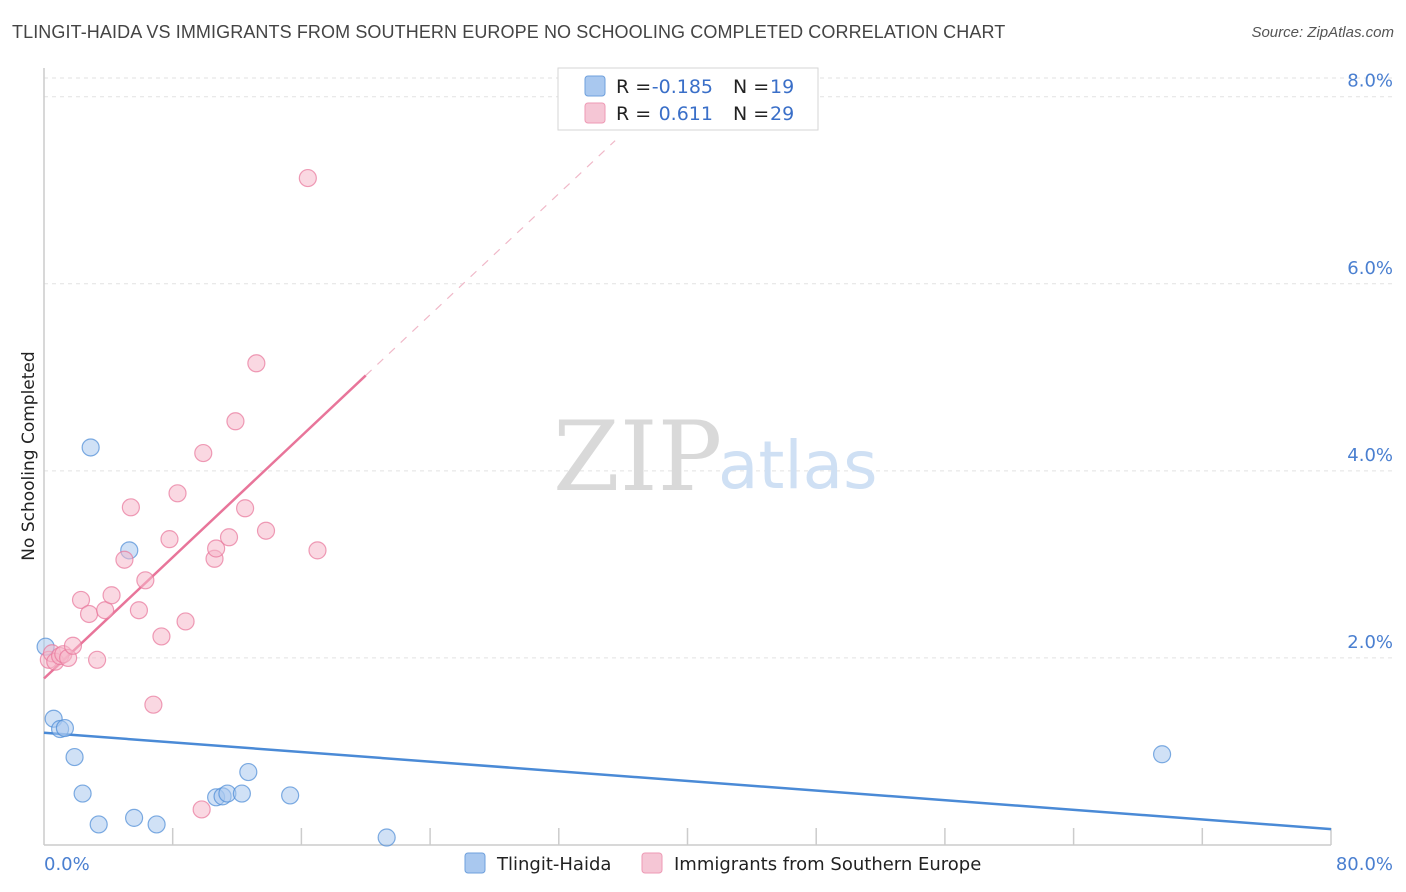  Describe the element at coordinates (782, 87) in the screenshot. I see `legend-n-value-1: 19` at that location.